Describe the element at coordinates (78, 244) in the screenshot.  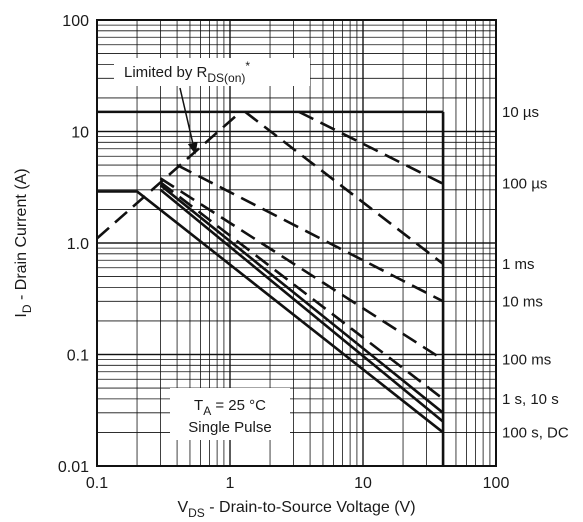
I see `y-tick-label: 1.0` at that location.